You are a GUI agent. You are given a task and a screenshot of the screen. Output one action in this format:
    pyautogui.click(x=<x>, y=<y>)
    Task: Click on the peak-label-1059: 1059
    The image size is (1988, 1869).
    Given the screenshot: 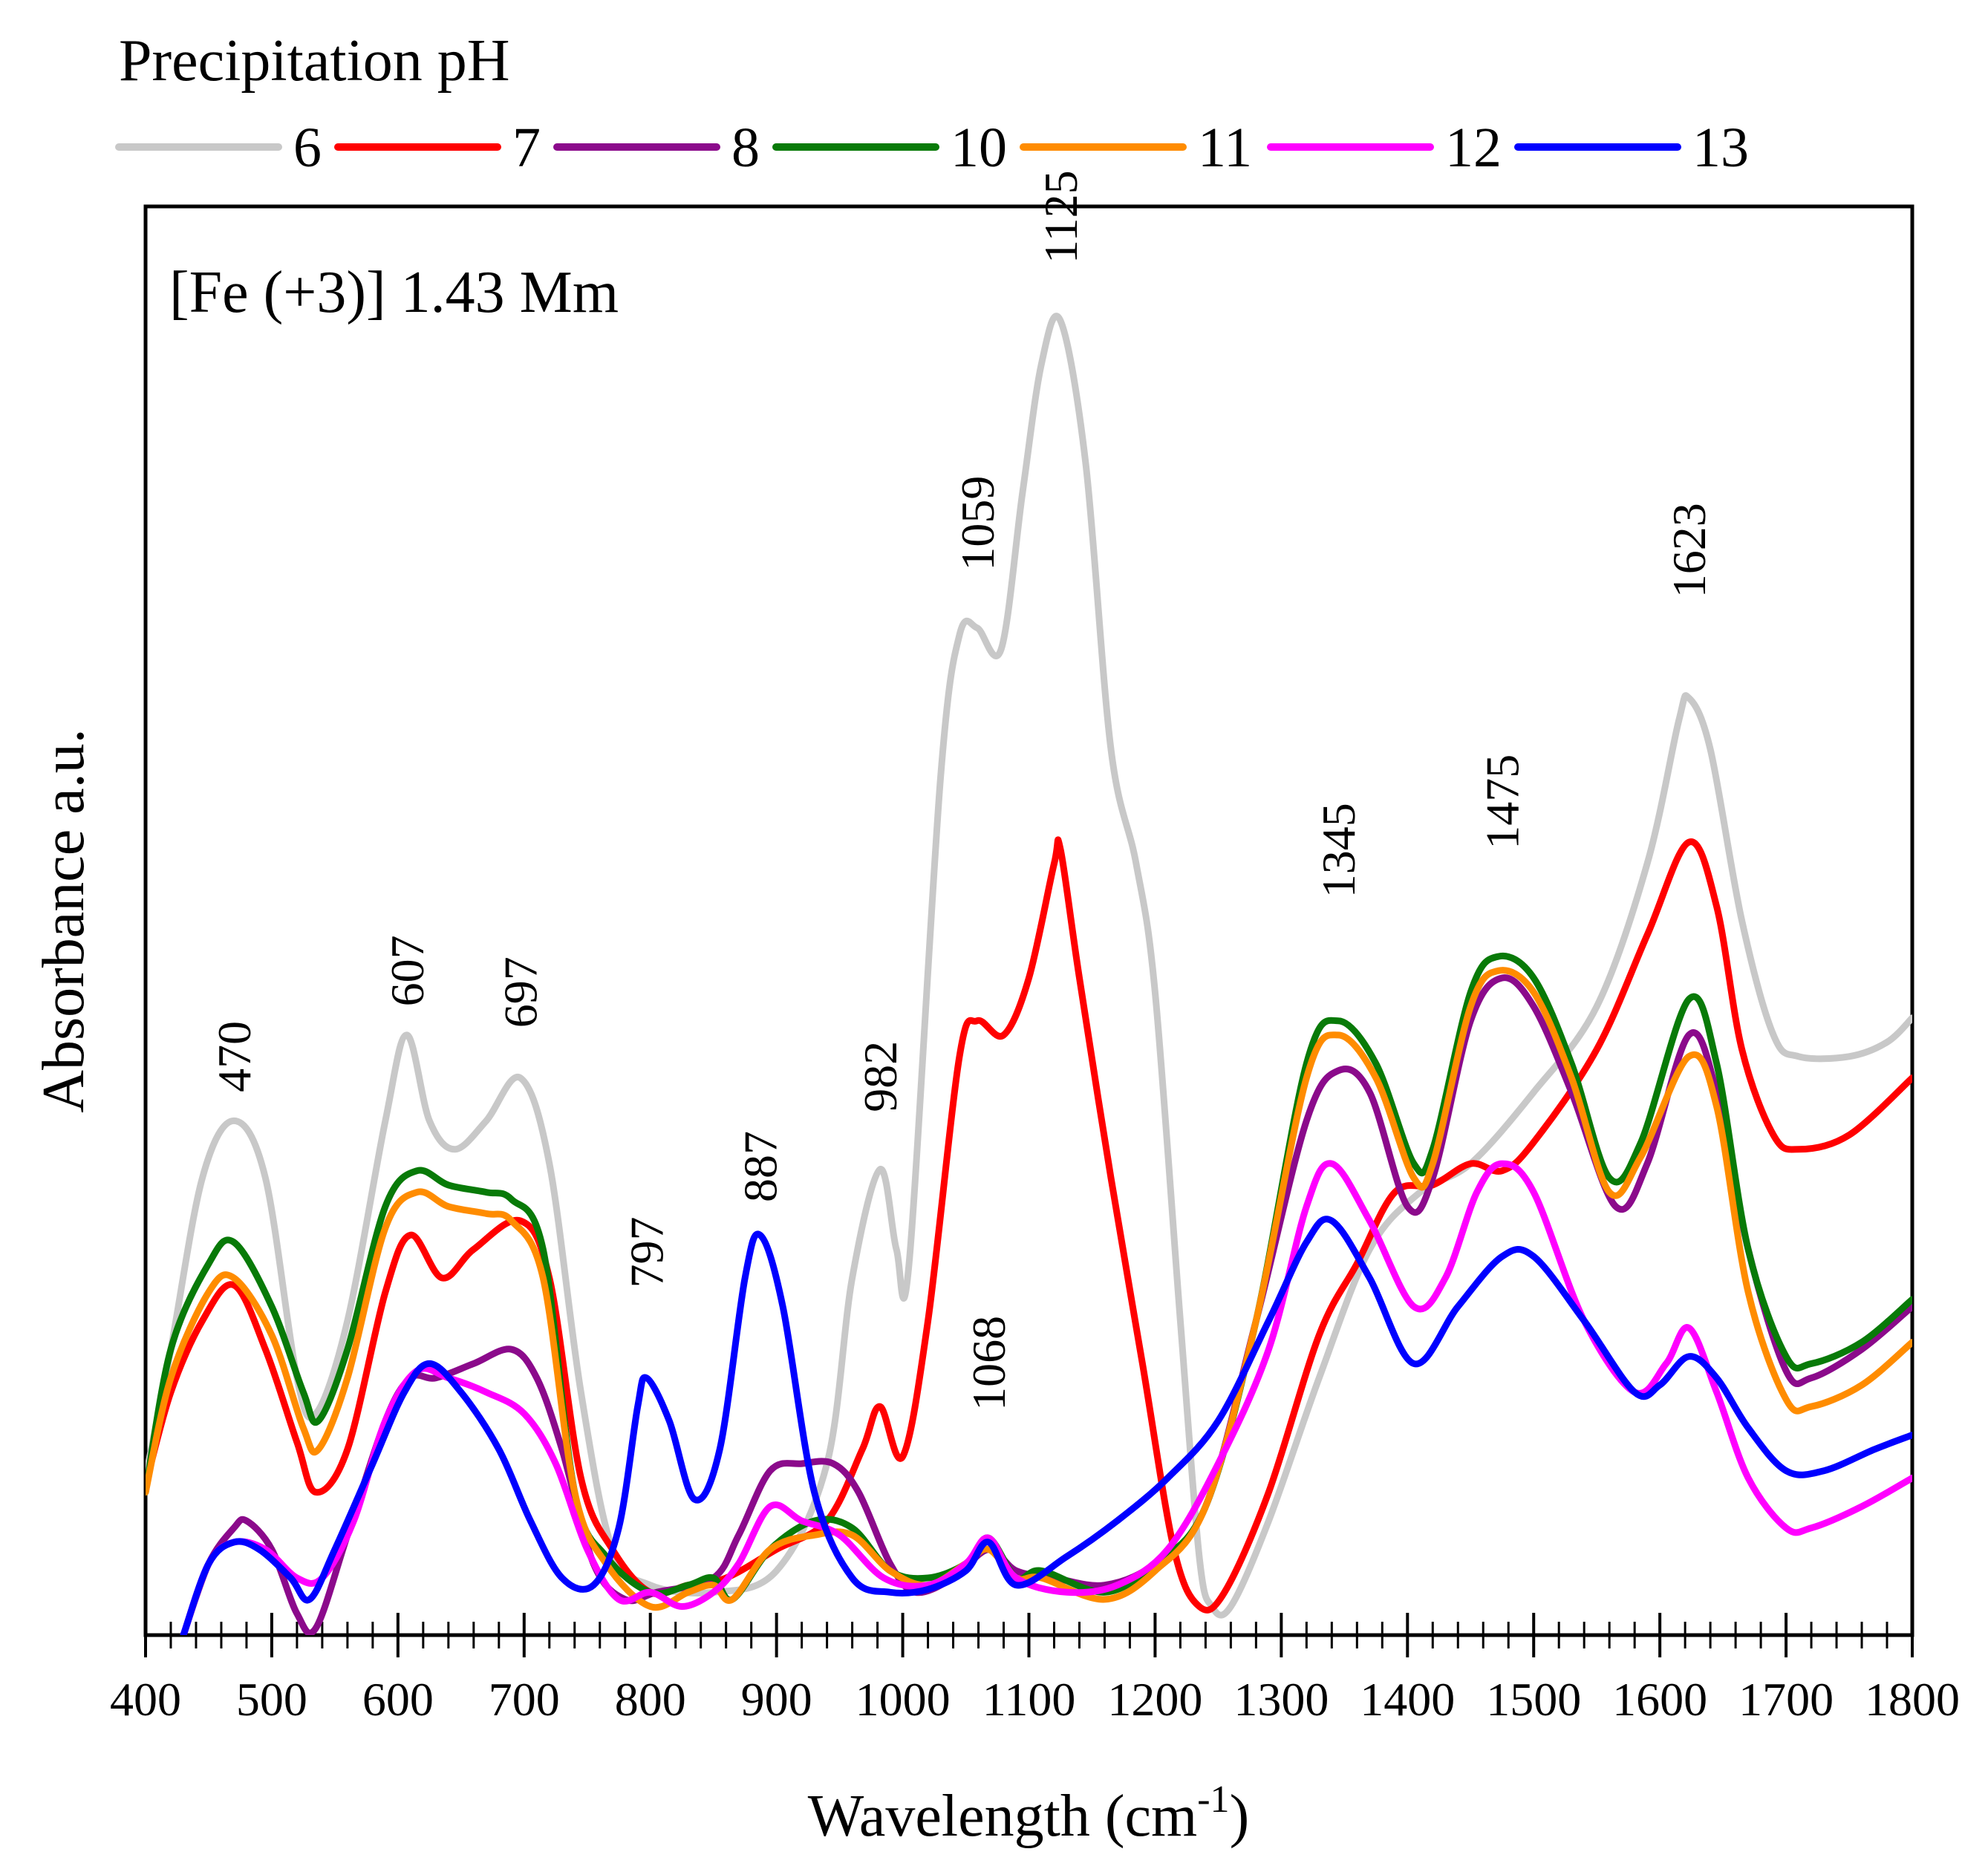 What is the action you would take?
    pyautogui.click(x=977, y=523)
    